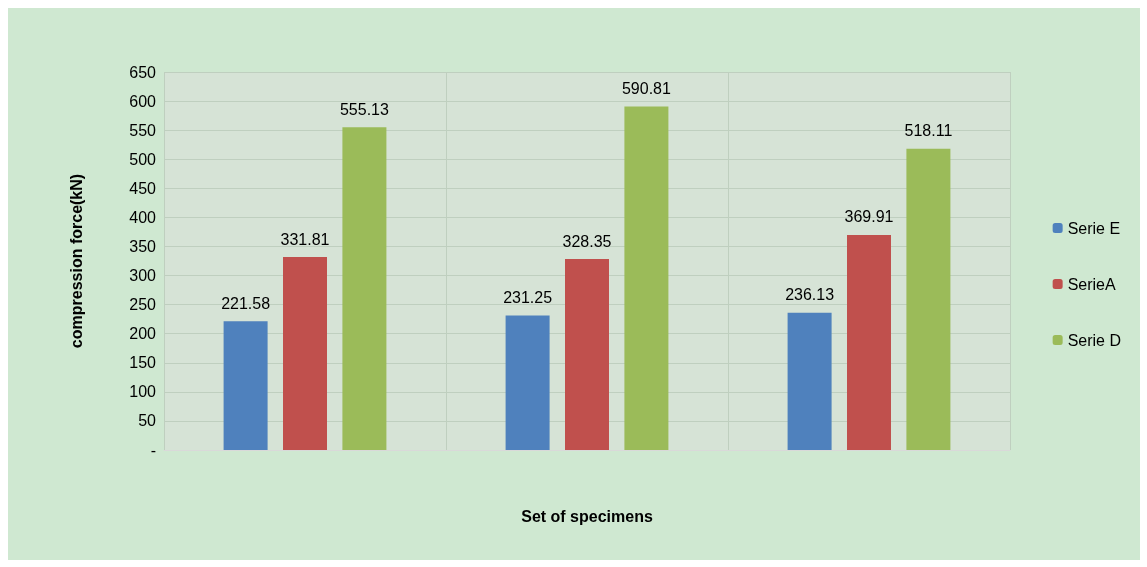  What do you see at coordinates (143, 334) in the screenshot?
I see `y-tick-label: 200` at bounding box center [143, 334].